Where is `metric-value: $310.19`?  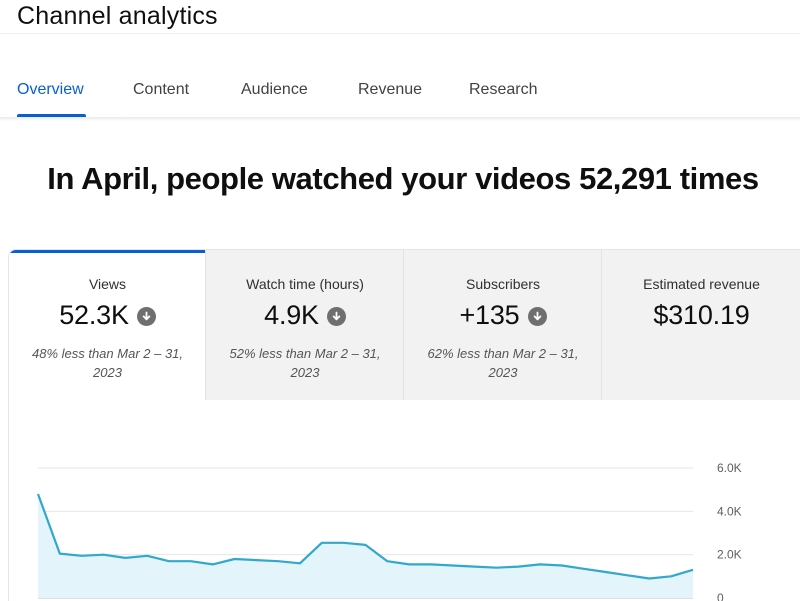 metric-value: $310.19 is located at coordinates (701, 315).